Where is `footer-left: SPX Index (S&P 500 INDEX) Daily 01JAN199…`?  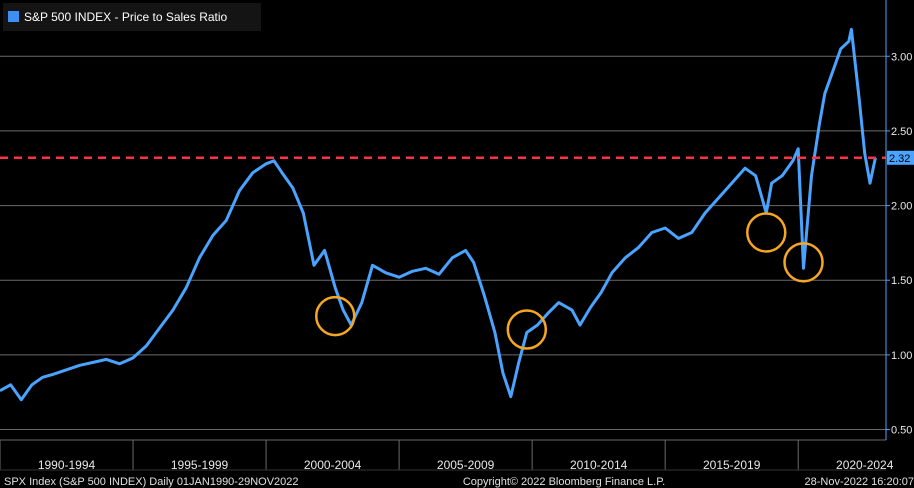 footer-left: SPX Index (S&P 500 INDEX) Daily 01JAN199… is located at coordinates (151, 482).